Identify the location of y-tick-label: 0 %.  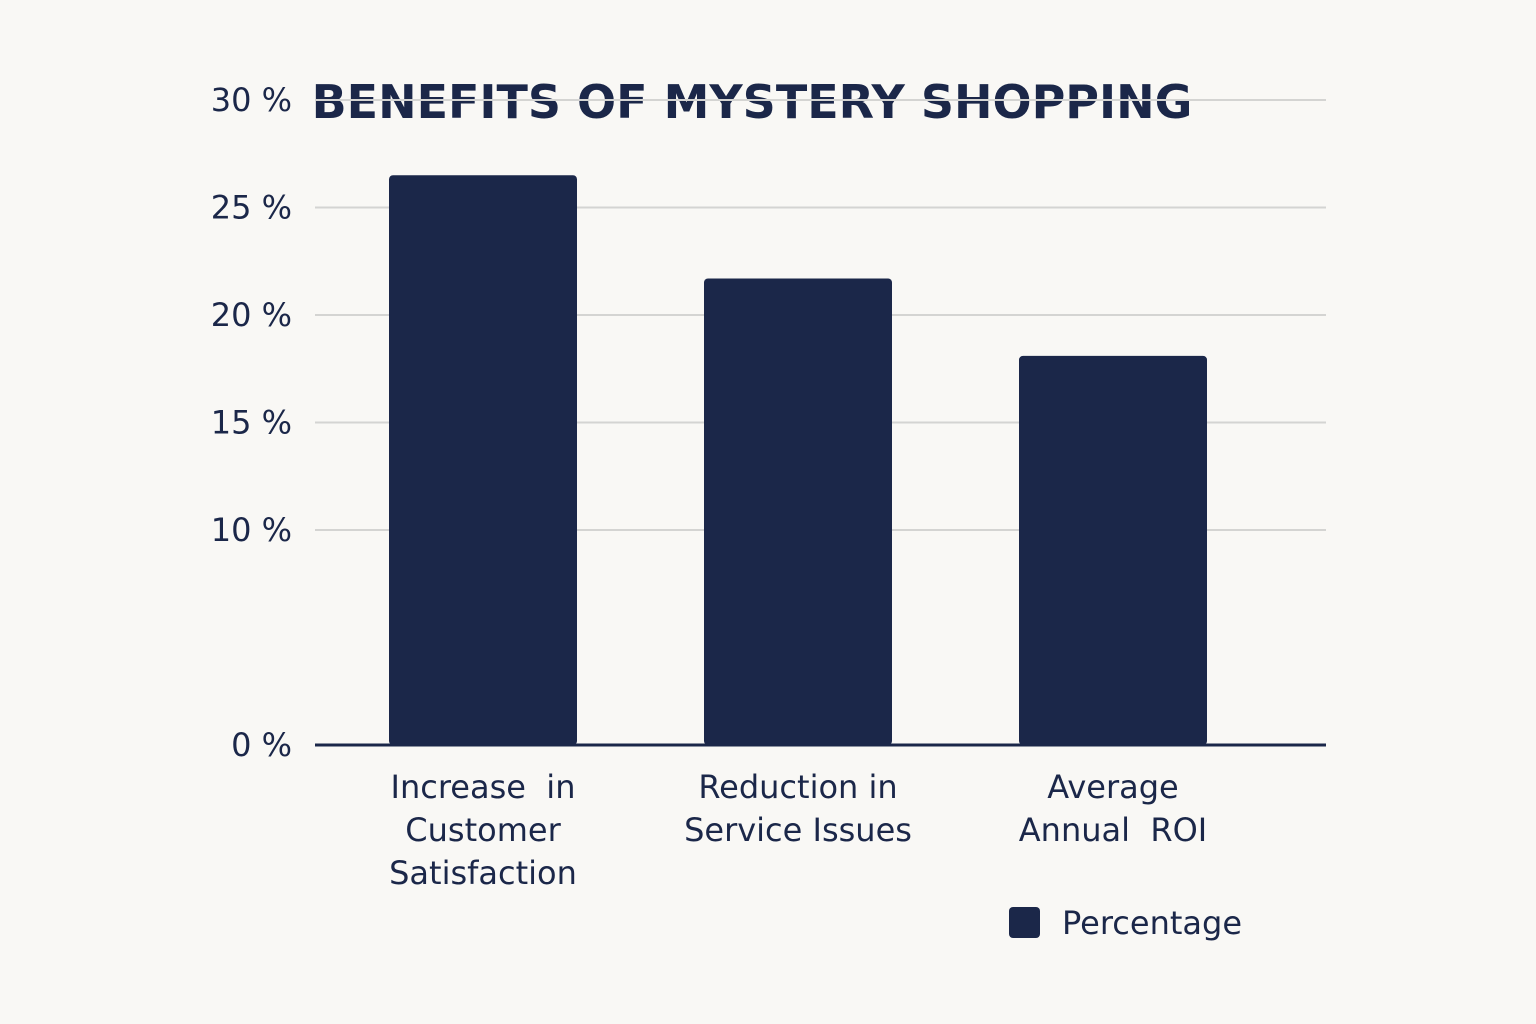
(261, 745).